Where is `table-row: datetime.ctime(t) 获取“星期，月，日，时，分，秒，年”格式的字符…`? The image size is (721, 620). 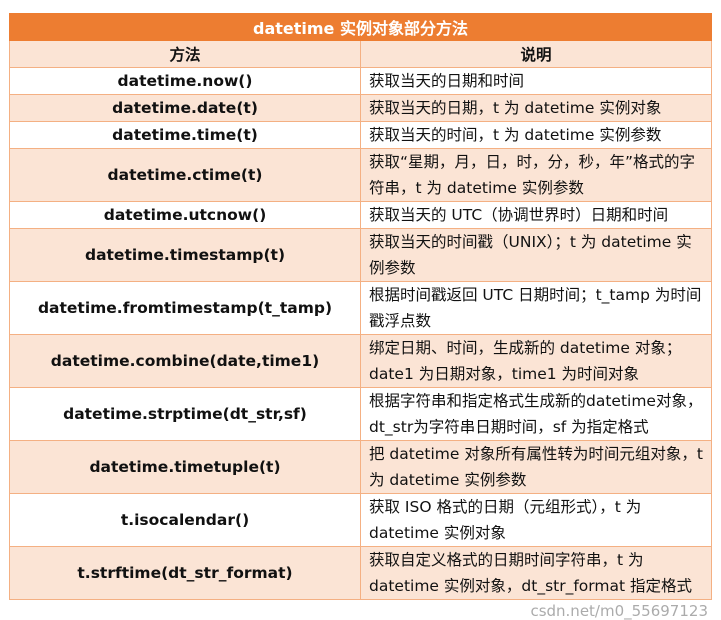
table-row: datetime.ctime(t) 获取“星期，月，日，时，分，秒，年”格式的字符… is located at coordinates (360, 175).